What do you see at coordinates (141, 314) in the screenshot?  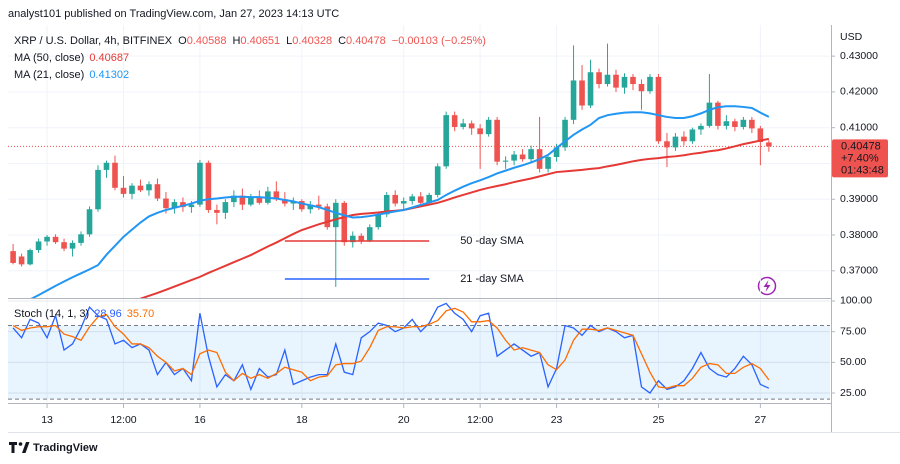 I see `stoch-value: 35.70` at bounding box center [141, 314].